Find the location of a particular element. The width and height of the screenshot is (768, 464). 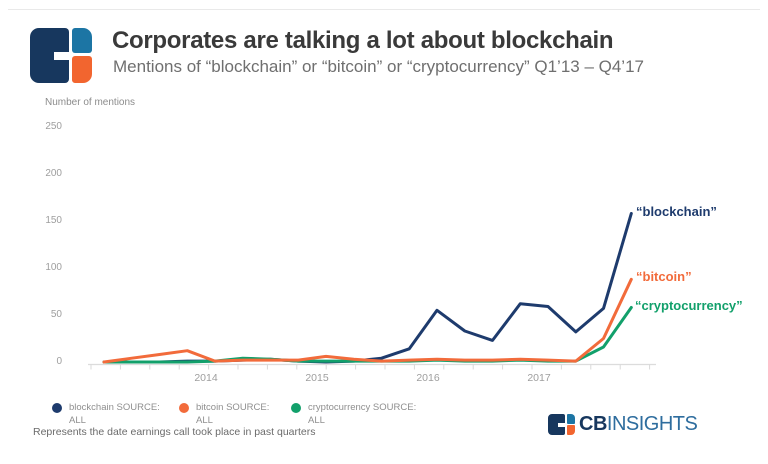

legend-sub-bitcoin: ALL is located at coordinates (204, 420).